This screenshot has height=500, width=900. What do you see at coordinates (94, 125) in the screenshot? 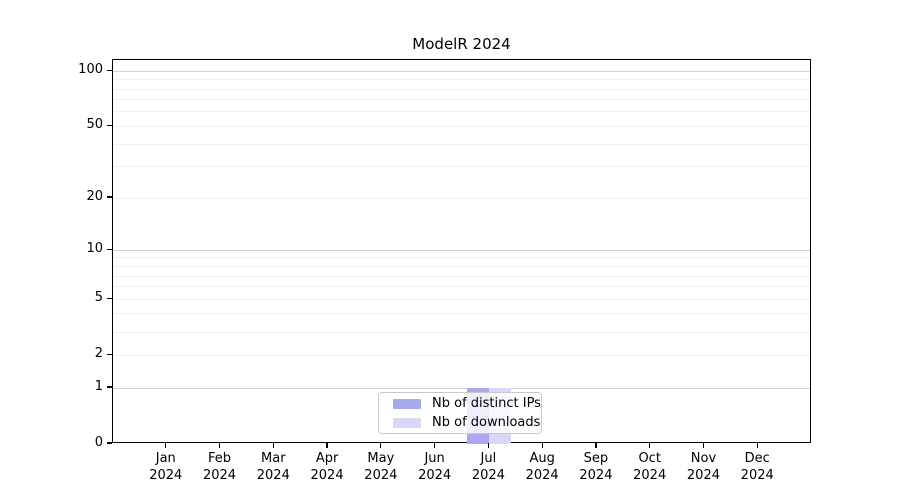
I see `y-tick-label: 50` at bounding box center [94, 125].